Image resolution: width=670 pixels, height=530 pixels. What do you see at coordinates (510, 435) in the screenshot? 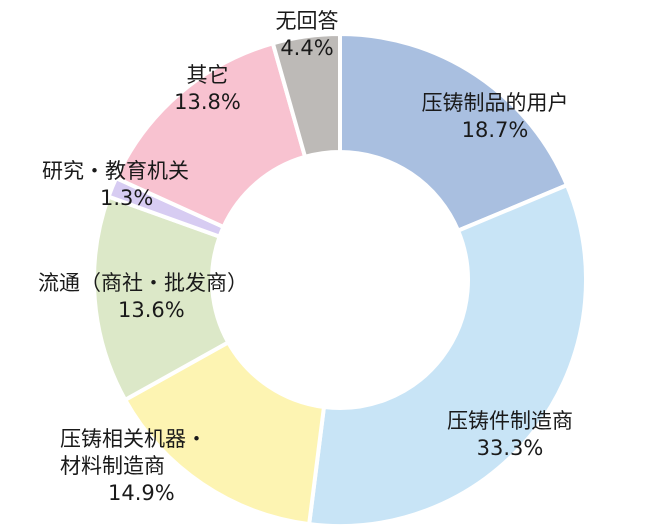
I see `slice-label-die-casters: 压铸件制造商 33.3%` at bounding box center [510, 435].